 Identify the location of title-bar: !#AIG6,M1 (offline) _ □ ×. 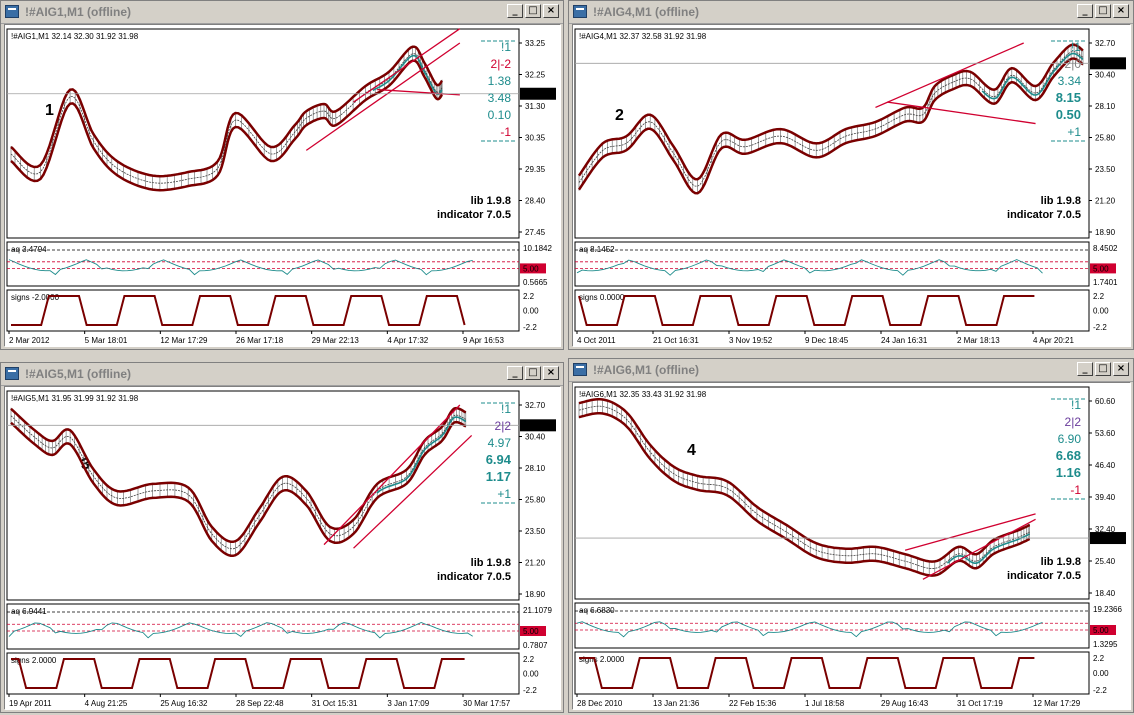
(851, 370).